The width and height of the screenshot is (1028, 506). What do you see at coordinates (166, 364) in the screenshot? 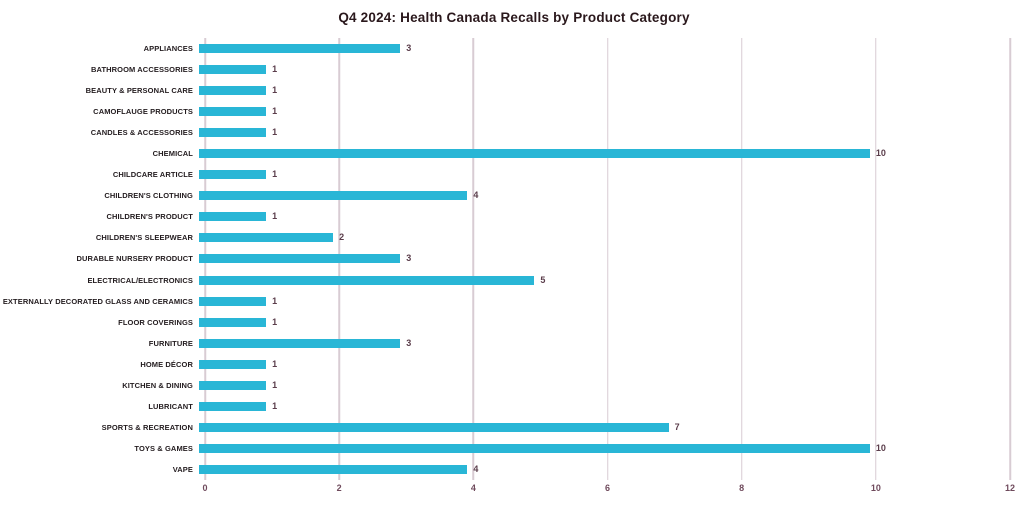
I see `category-label: HOME DÉCOR` at bounding box center [166, 364].